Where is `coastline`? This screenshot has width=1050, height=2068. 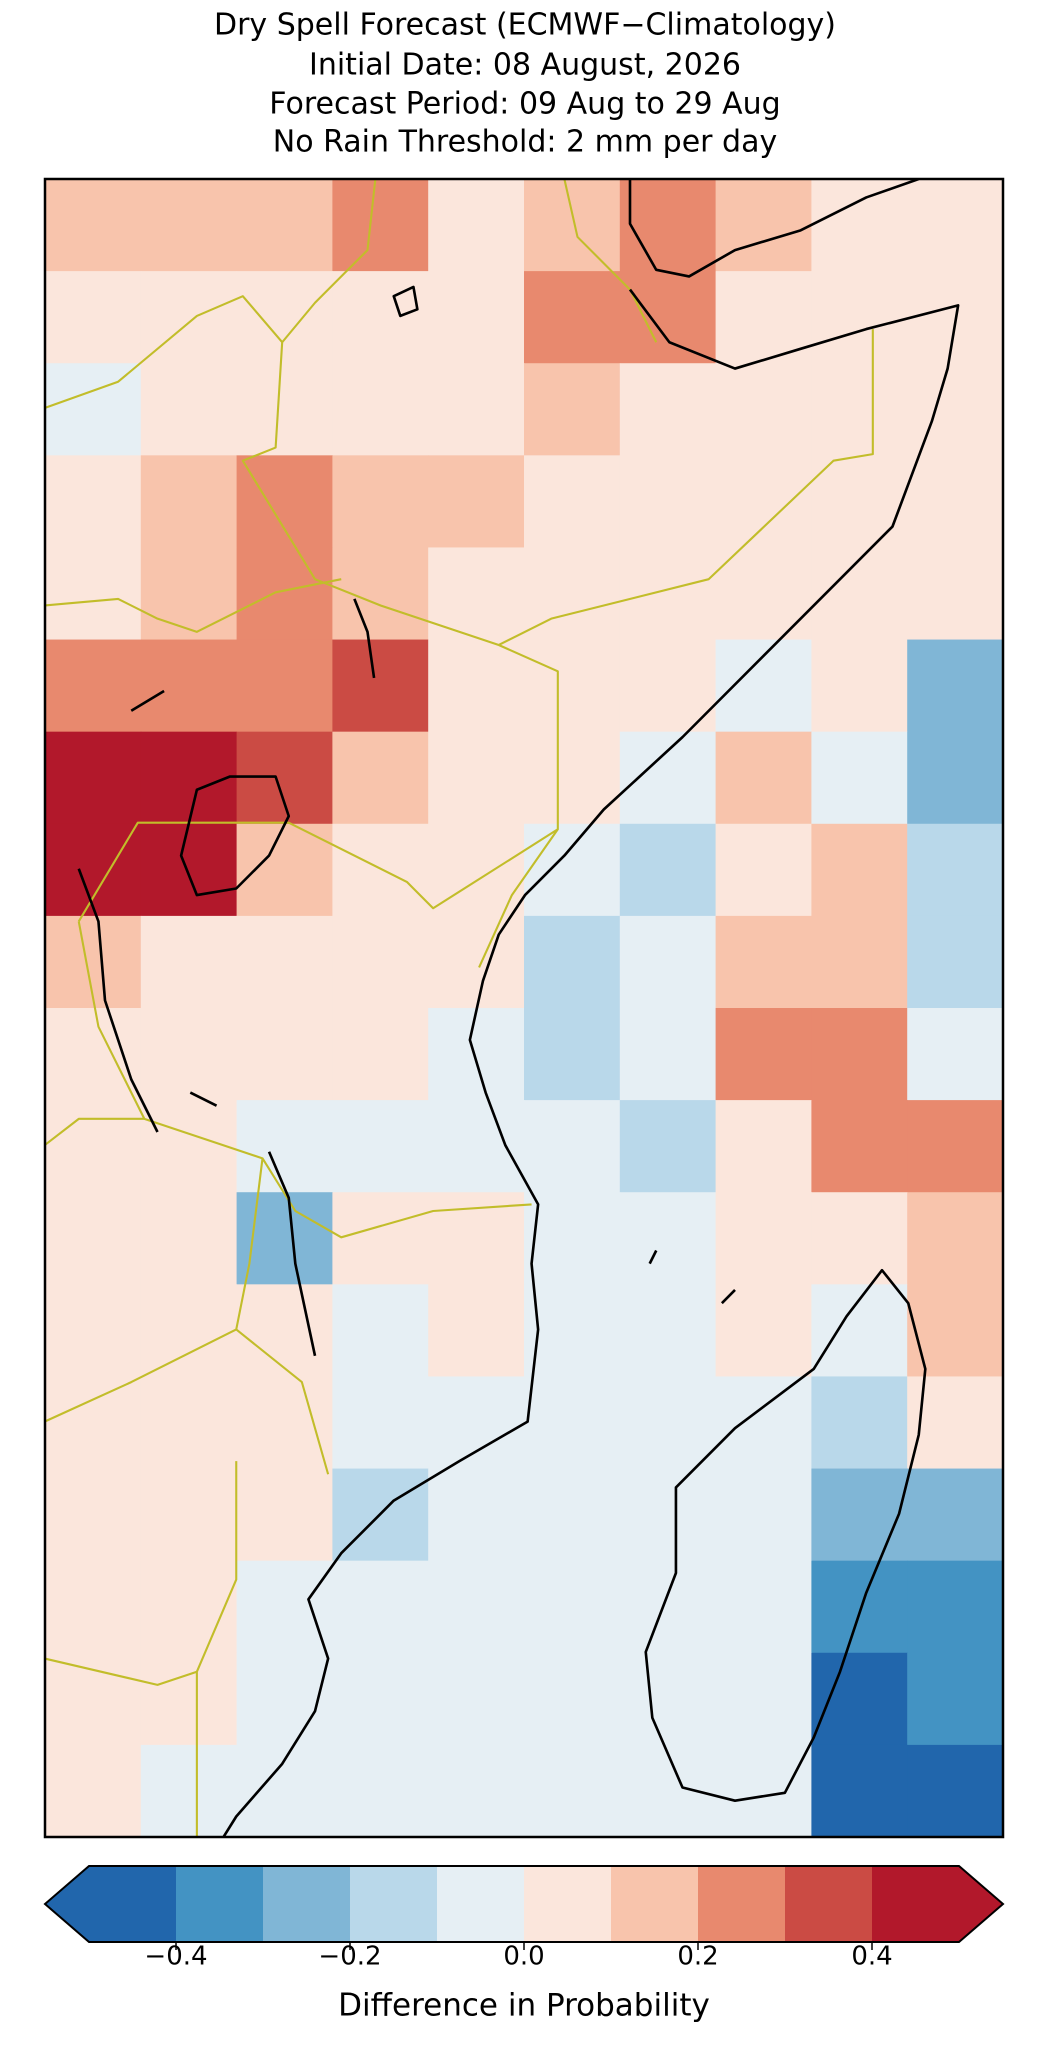 coastline is located at coordinates (785, 1535).